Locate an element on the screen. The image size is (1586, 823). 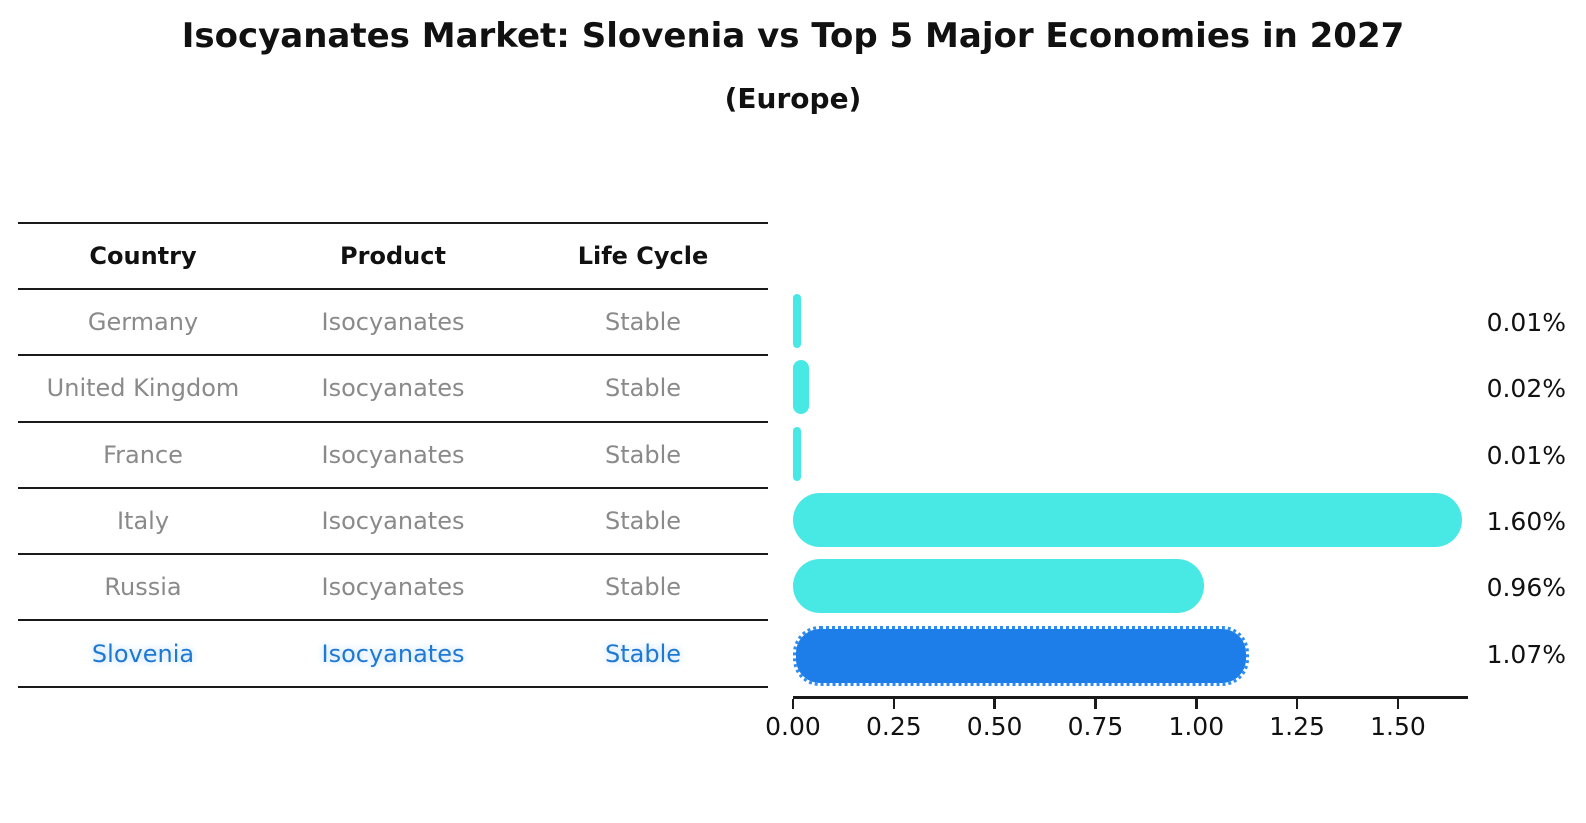
x-tick-label: 1.50 is located at coordinates (1398, 726).